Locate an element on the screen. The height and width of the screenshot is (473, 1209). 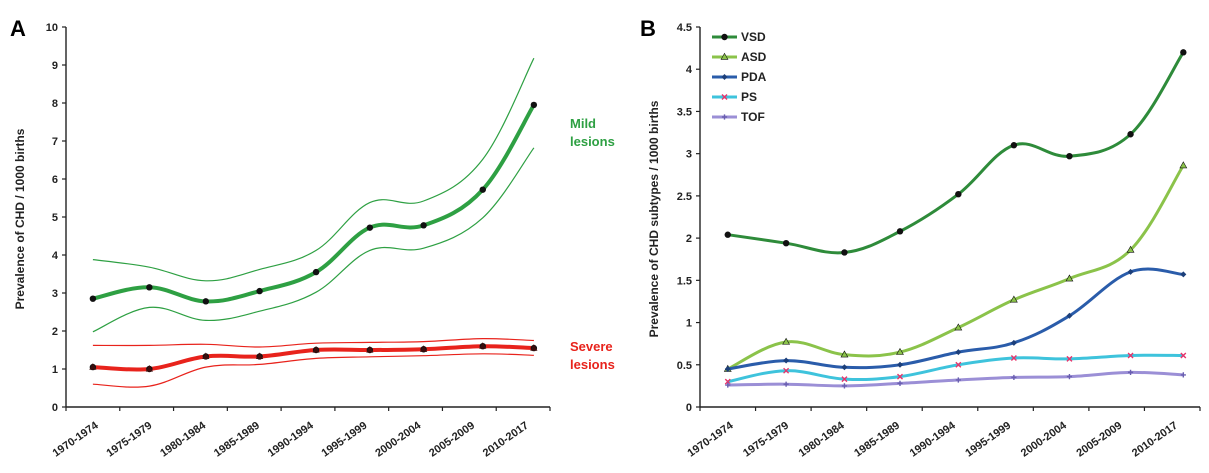
y-tick-label: 4.5 is located at coordinates (684, 28).